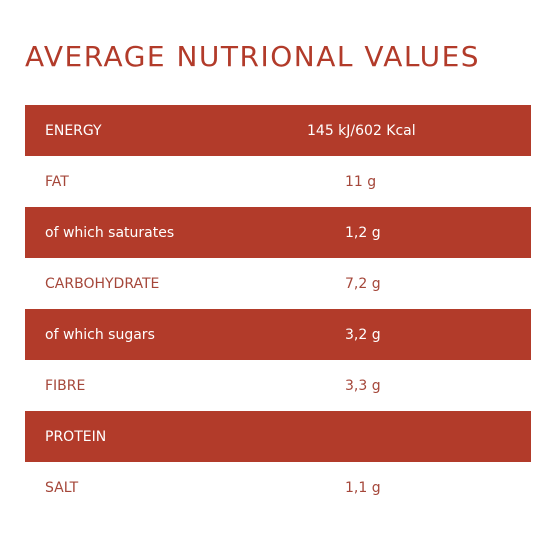 This screenshot has height=560, width=560. What do you see at coordinates (278, 283) in the screenshot?
I see `table-row: CARBOHYDRATE 7,2 g` at bounding box center [278, 283].